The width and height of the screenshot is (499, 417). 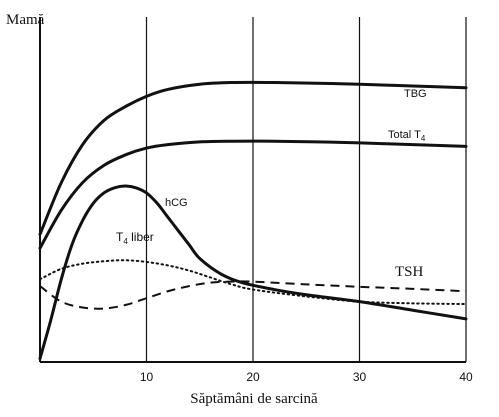 What do you see at coordinates (120, 237) in the screenshot?
I see `label-t4-liber-main: T` at bounding box center [120, 237].